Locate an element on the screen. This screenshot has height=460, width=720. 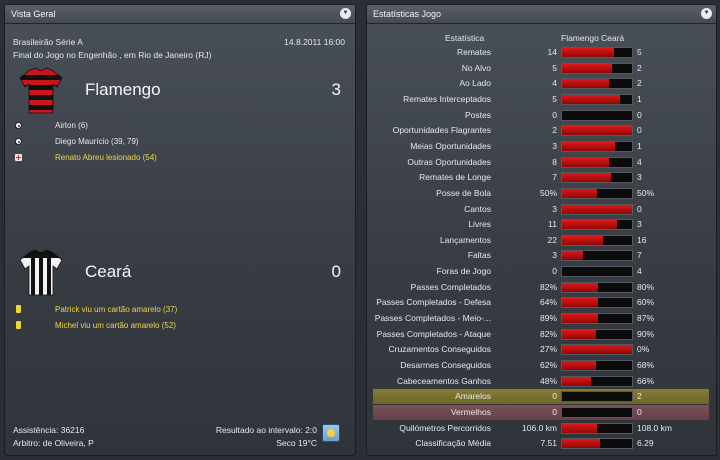
stat-away-value: 4 is located at coordinates (639, 271).